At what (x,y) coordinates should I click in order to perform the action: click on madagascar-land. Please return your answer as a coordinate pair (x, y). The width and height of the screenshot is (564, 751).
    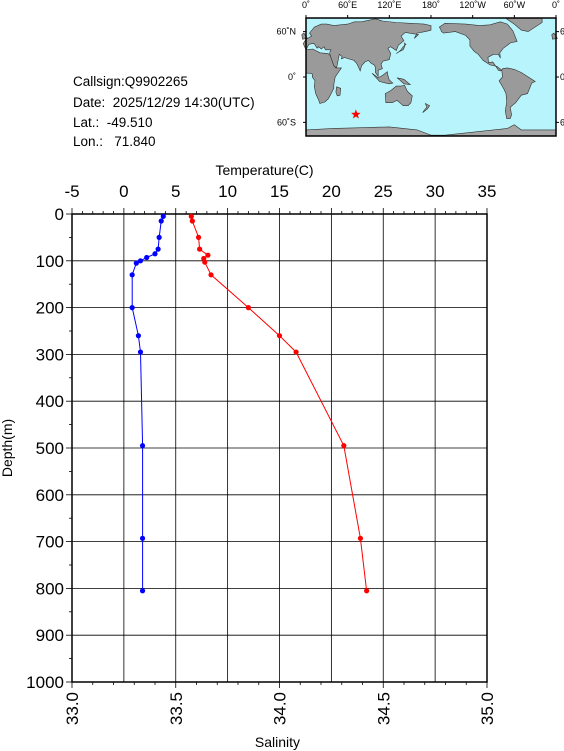
    Looking at the image, I should click on (338, 91).